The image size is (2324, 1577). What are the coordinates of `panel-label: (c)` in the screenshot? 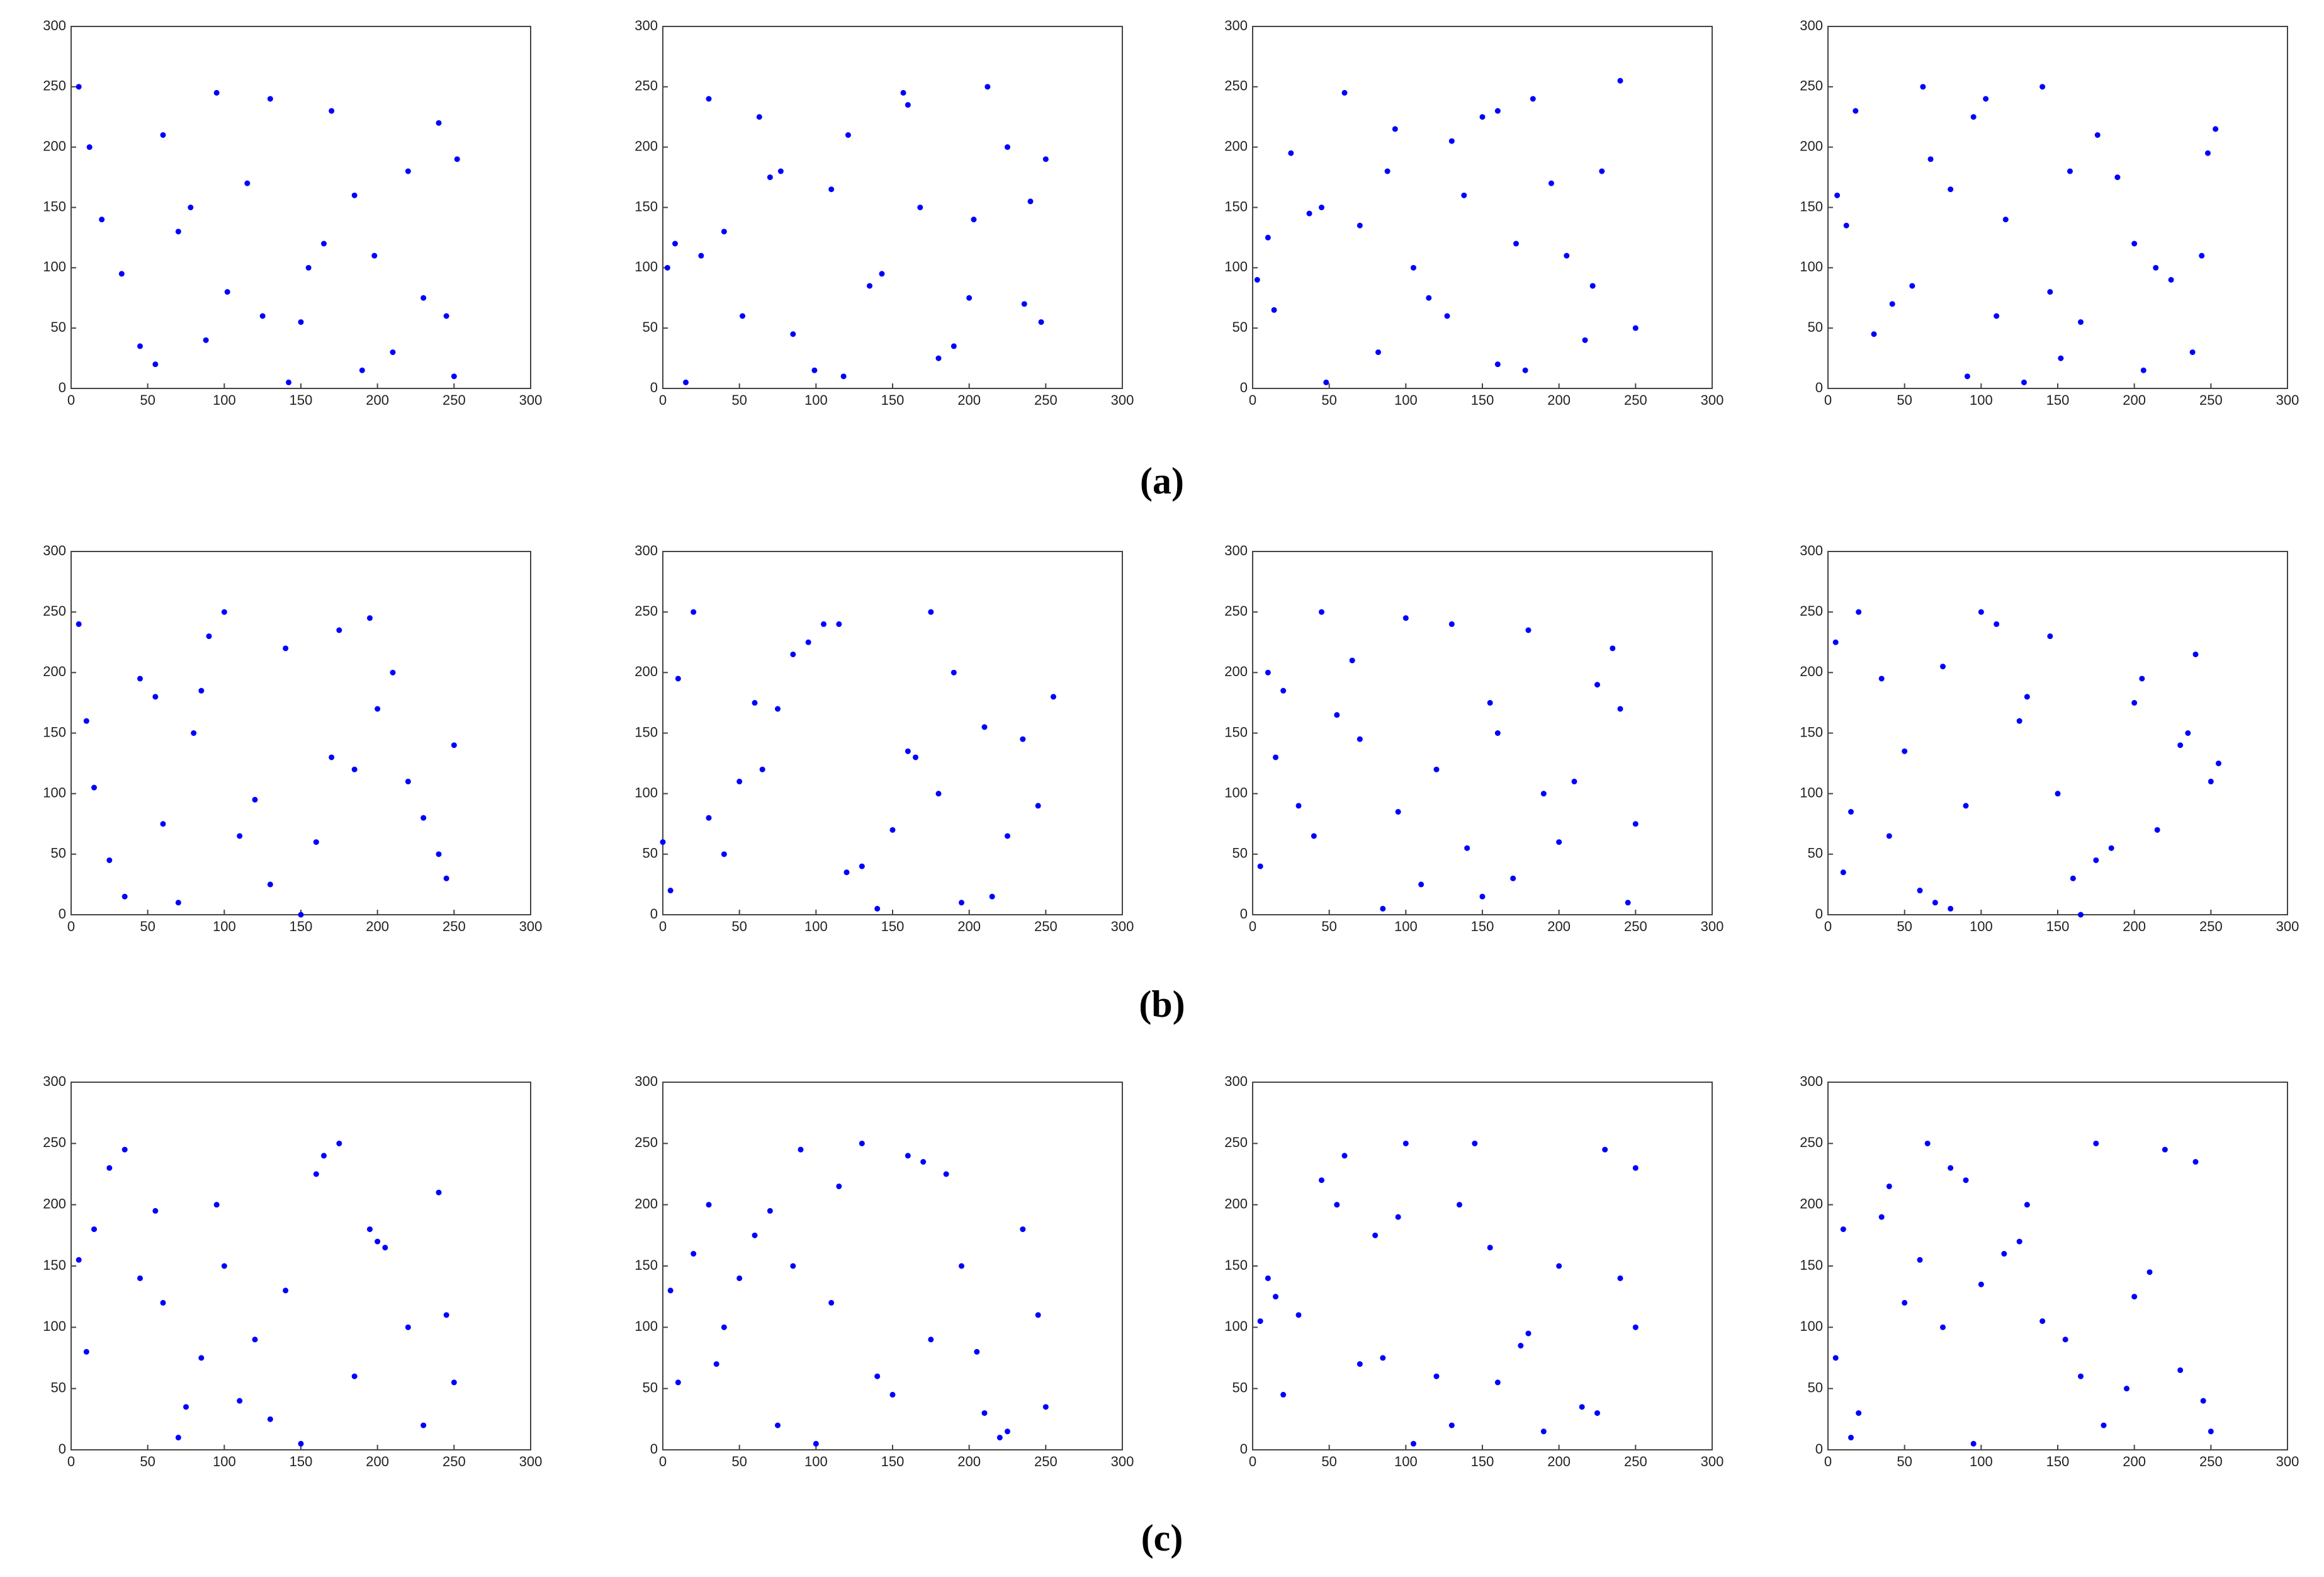 It's located at (1162, 1538).